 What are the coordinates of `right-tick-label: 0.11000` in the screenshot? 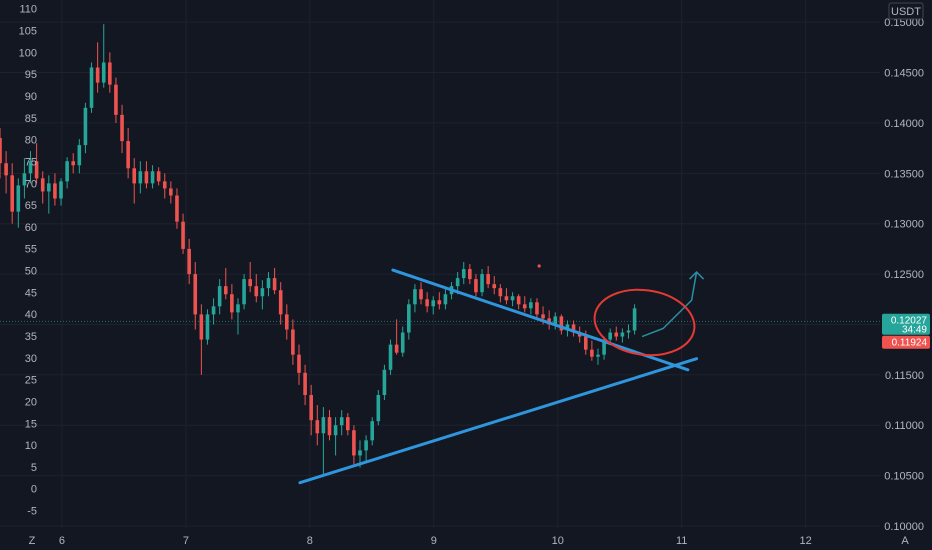 It's located at (904, 426).